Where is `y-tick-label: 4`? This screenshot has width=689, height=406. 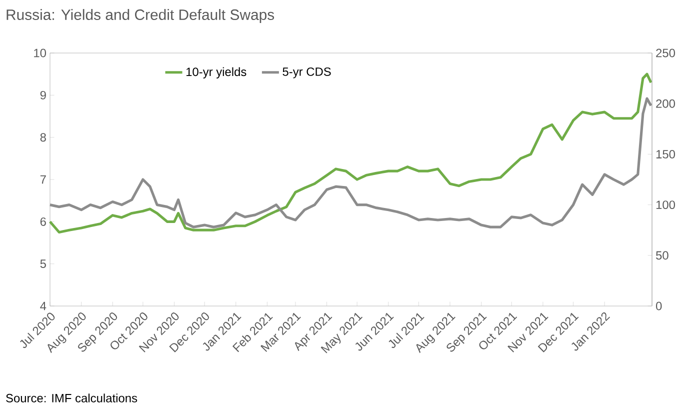 y-tick-label: 4 is located at coordinates (43, 306).